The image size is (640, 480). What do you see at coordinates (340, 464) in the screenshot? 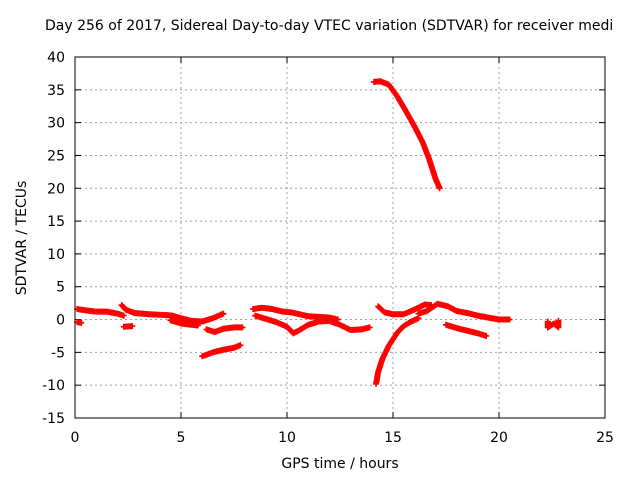
I see `x-axis-label: GPS time / hours` at bounding box center [340, 464].